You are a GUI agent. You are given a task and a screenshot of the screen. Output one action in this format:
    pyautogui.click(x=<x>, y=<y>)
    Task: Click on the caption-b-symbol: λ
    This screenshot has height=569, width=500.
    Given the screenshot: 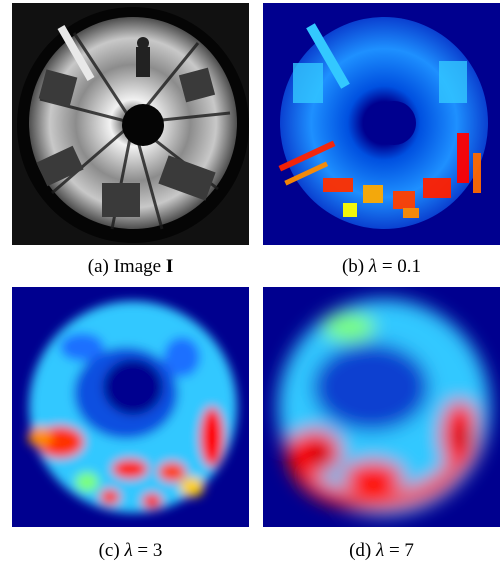 What is the action you would take?
    pyautogui.click(x=373, y=266)
    